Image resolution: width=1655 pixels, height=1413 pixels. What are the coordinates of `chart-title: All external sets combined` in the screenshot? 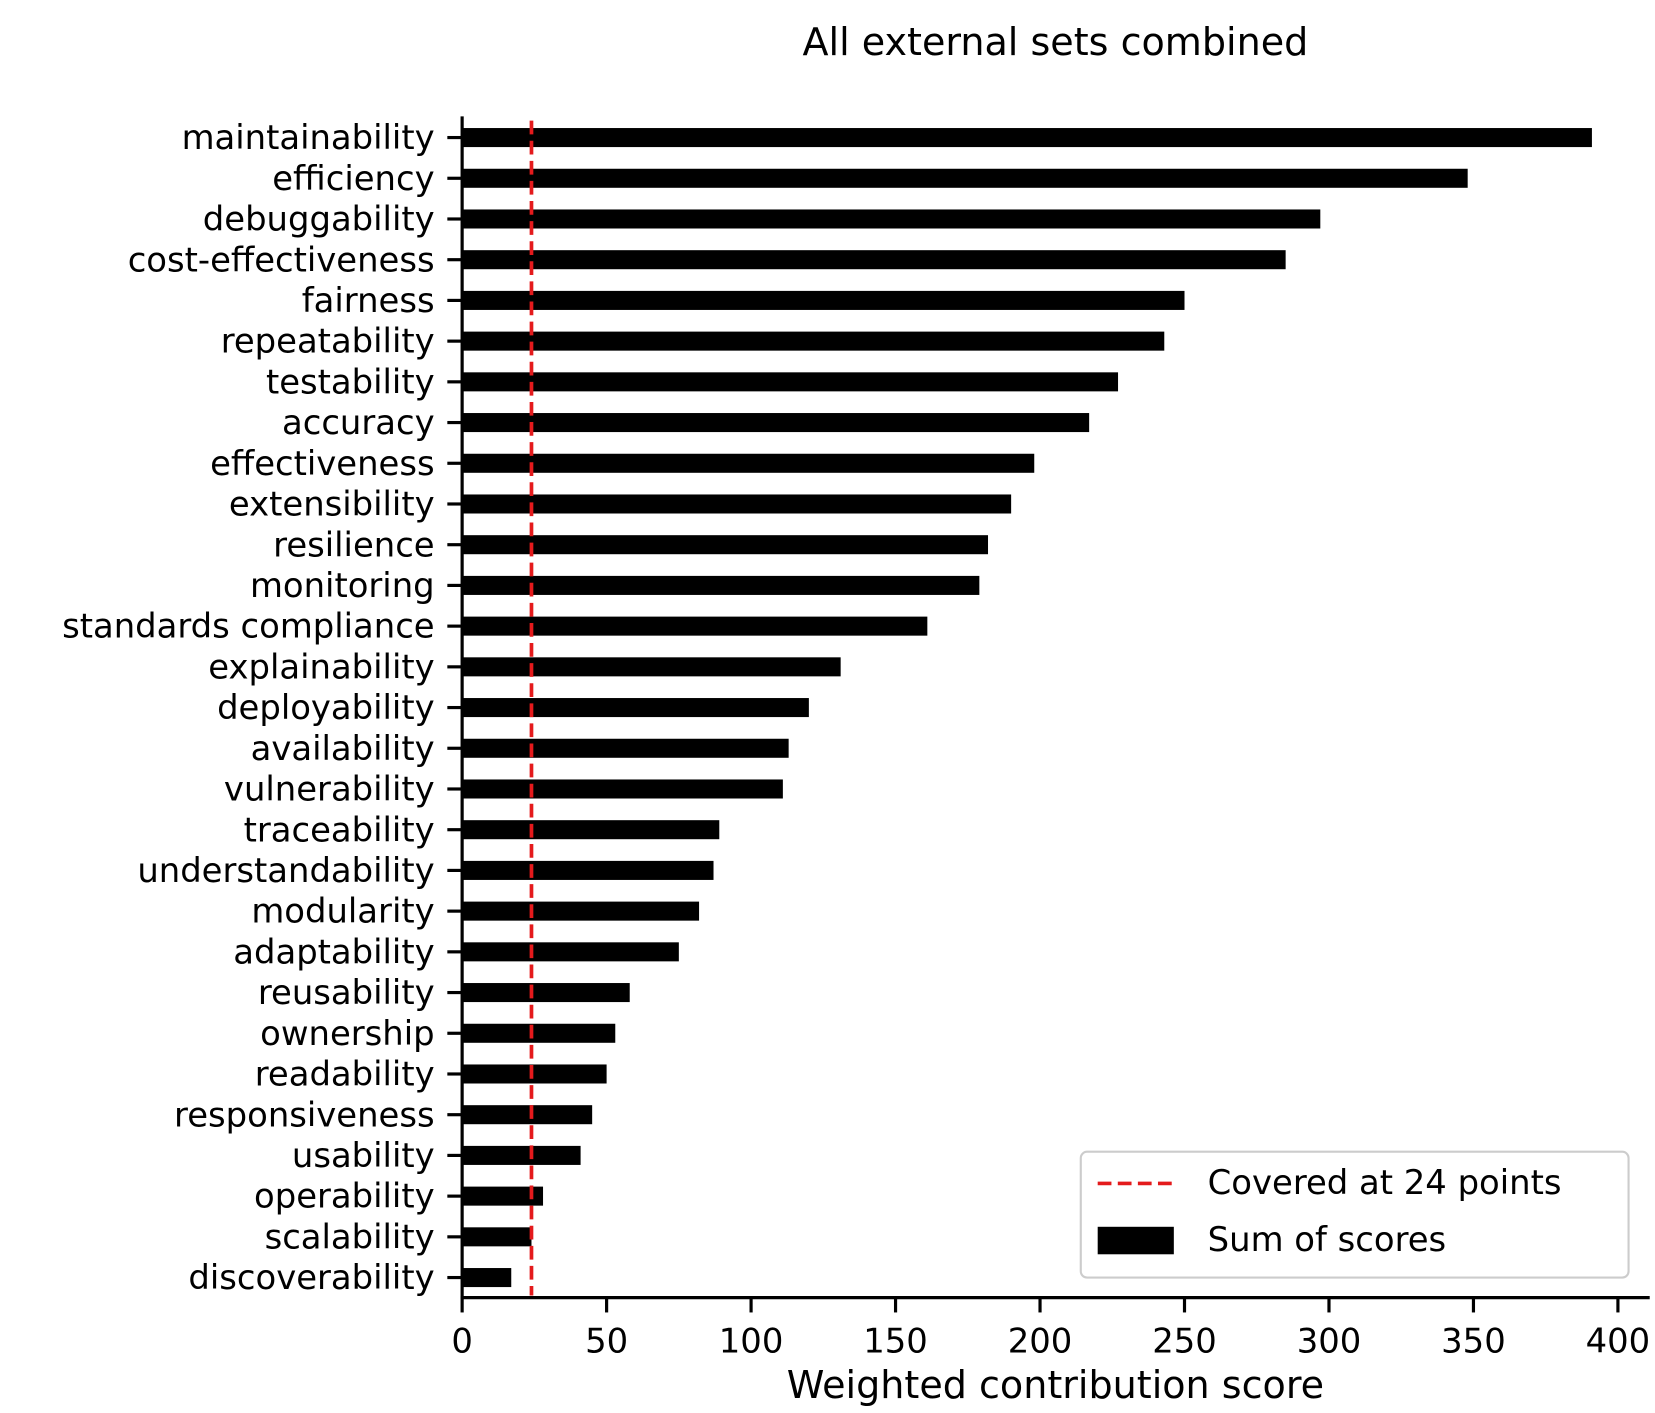 It's located at (1055, 42).